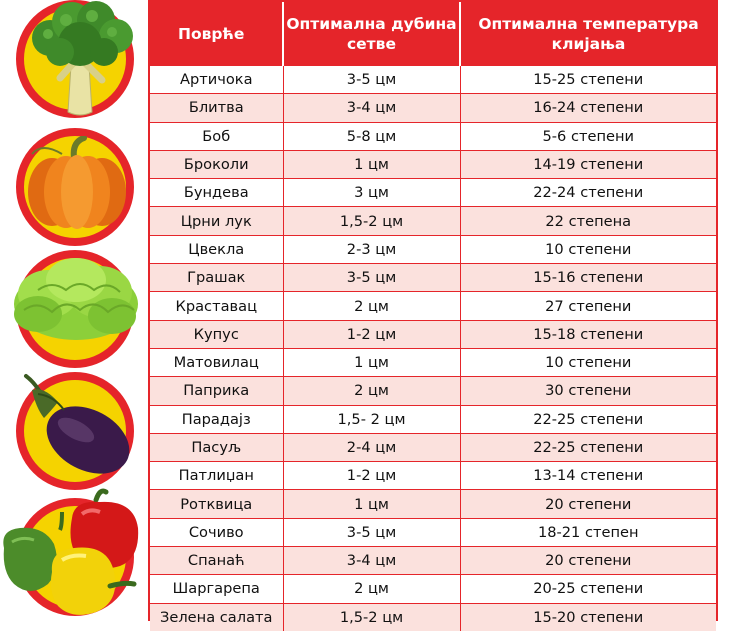 The image size is (730, 631). What do you see at coordinates (371, 34) in the screenshot?
I see `header-sowing-depth: Оптимална дубина сетве` at bounding box center [371, 34].